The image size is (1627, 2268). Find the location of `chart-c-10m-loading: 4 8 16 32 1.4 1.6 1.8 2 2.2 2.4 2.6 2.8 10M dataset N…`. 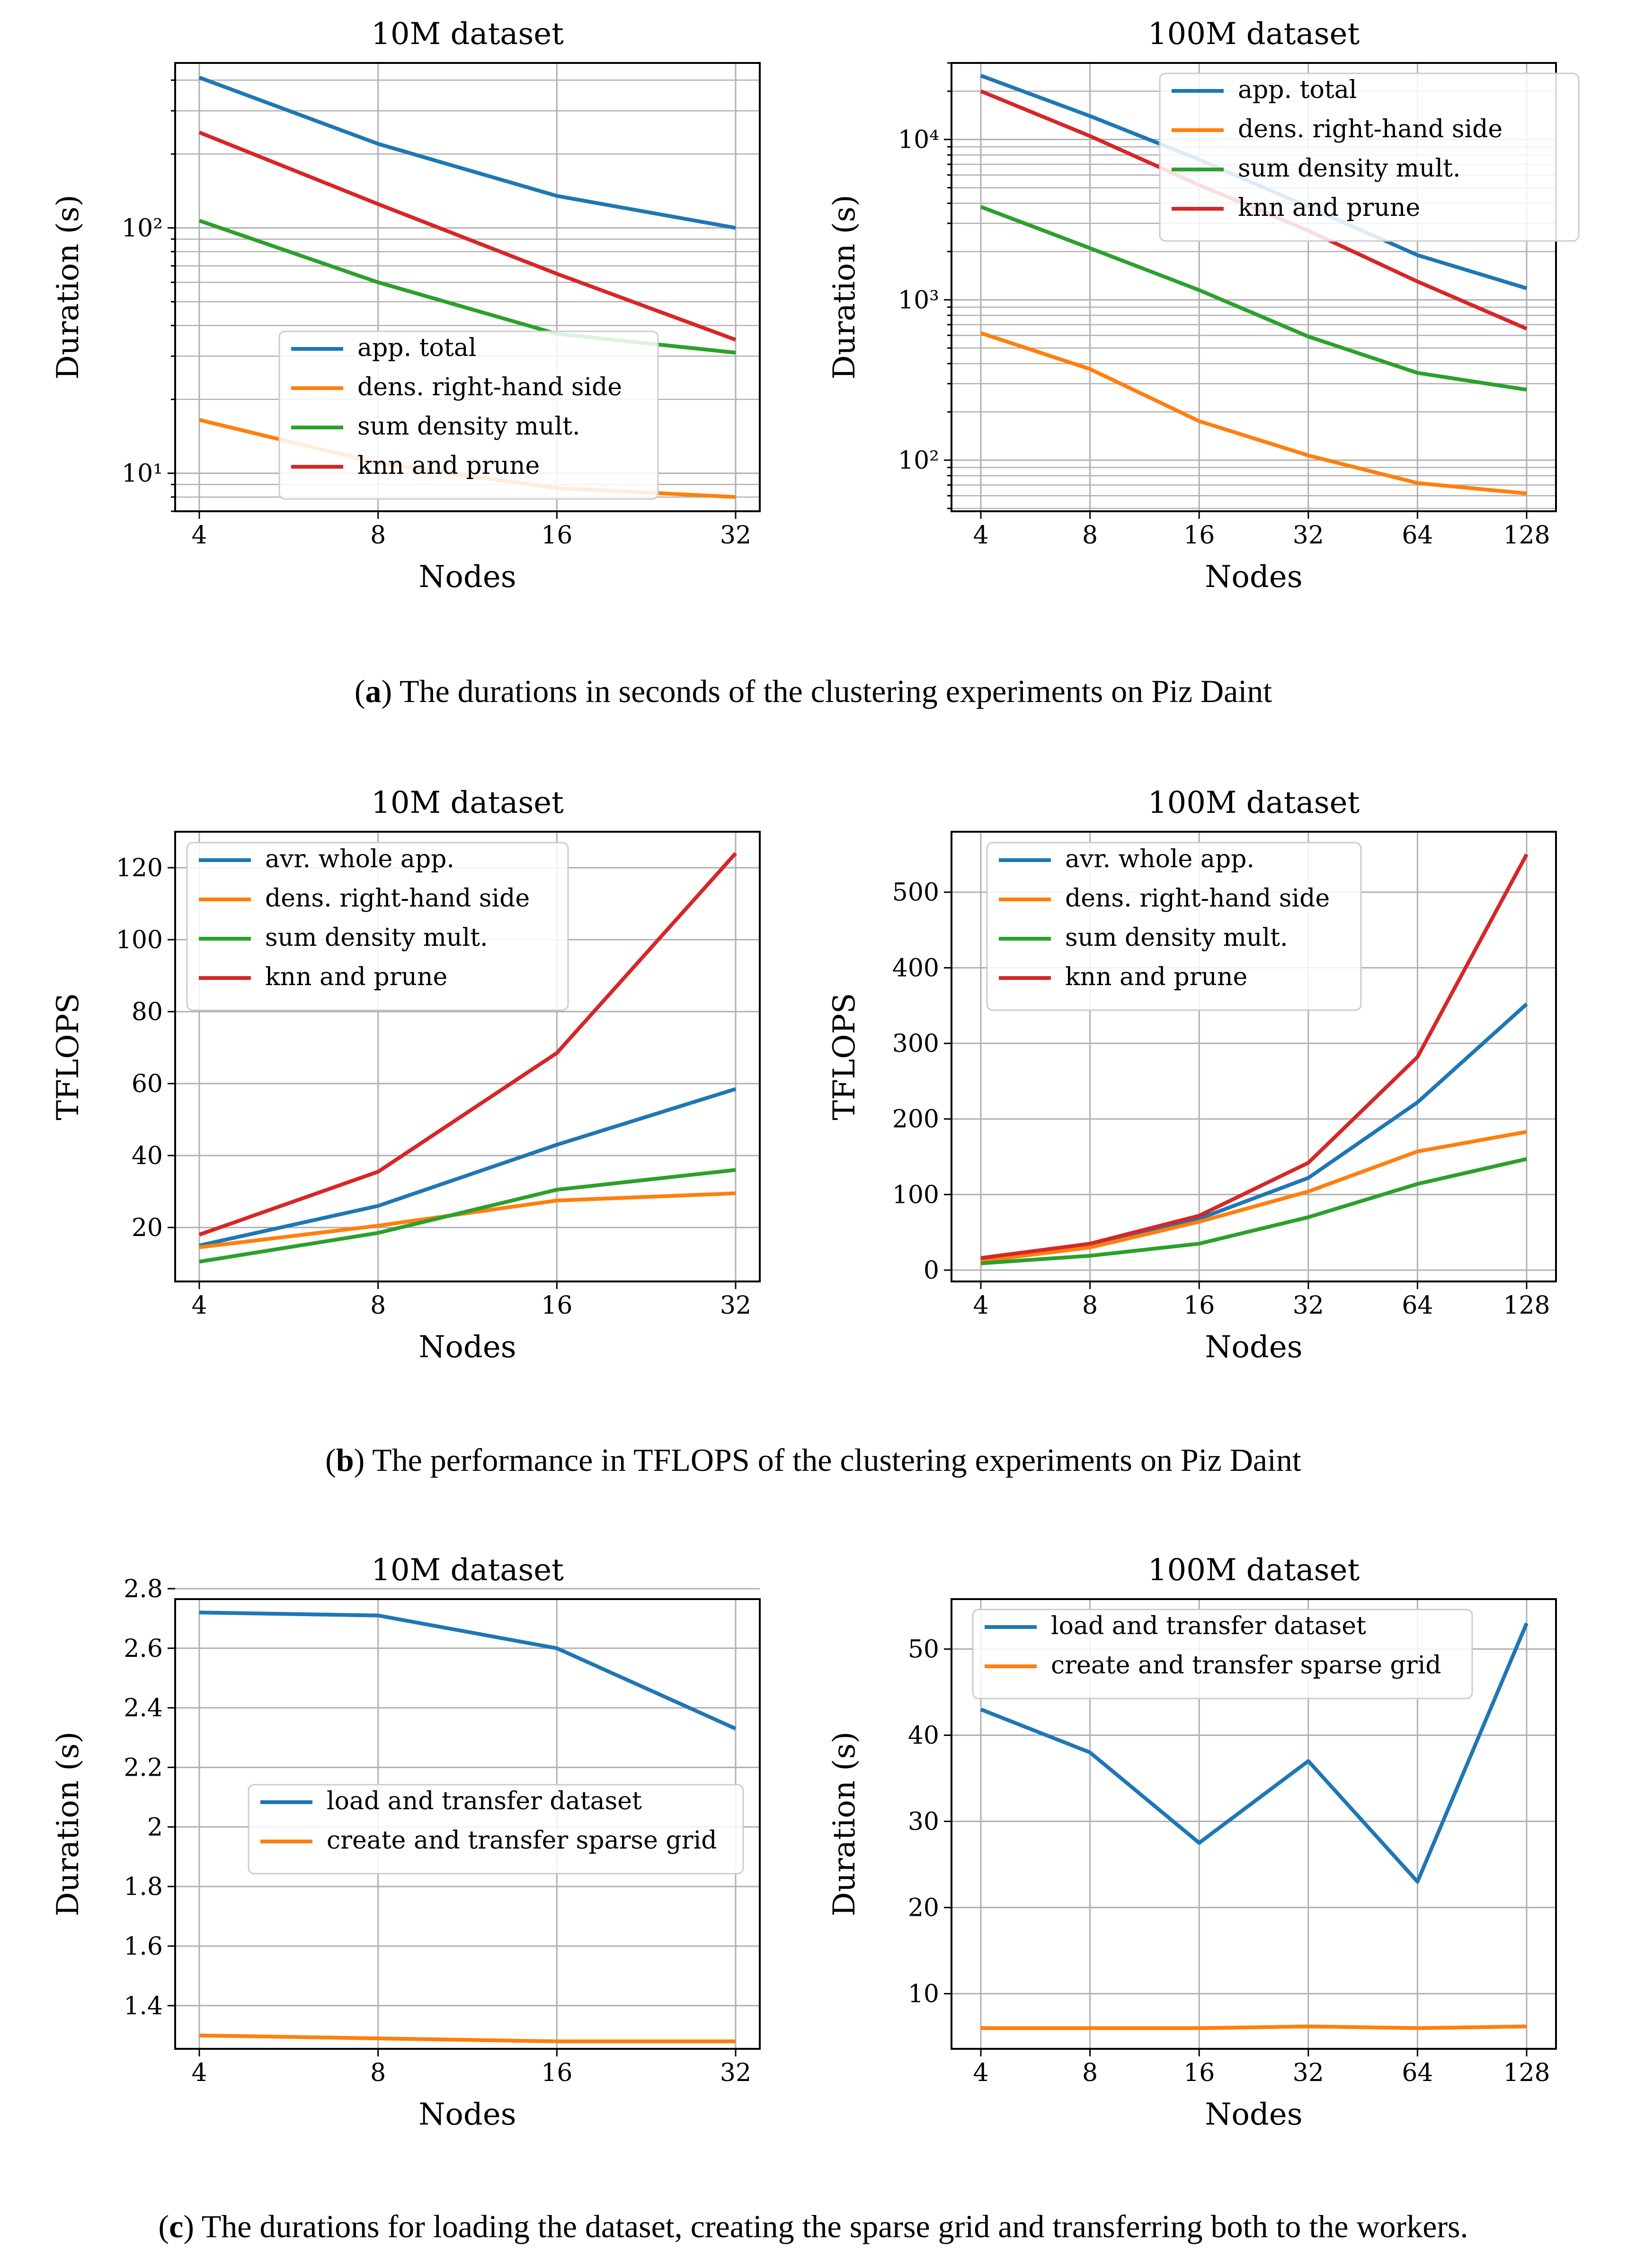

chart-c-10m-loading: 4 8 16 32 1.4 1.6 1.8 2 2.2 2.4 2.6 2.8 10M dataset N… is located at coordinates (406, 1842).